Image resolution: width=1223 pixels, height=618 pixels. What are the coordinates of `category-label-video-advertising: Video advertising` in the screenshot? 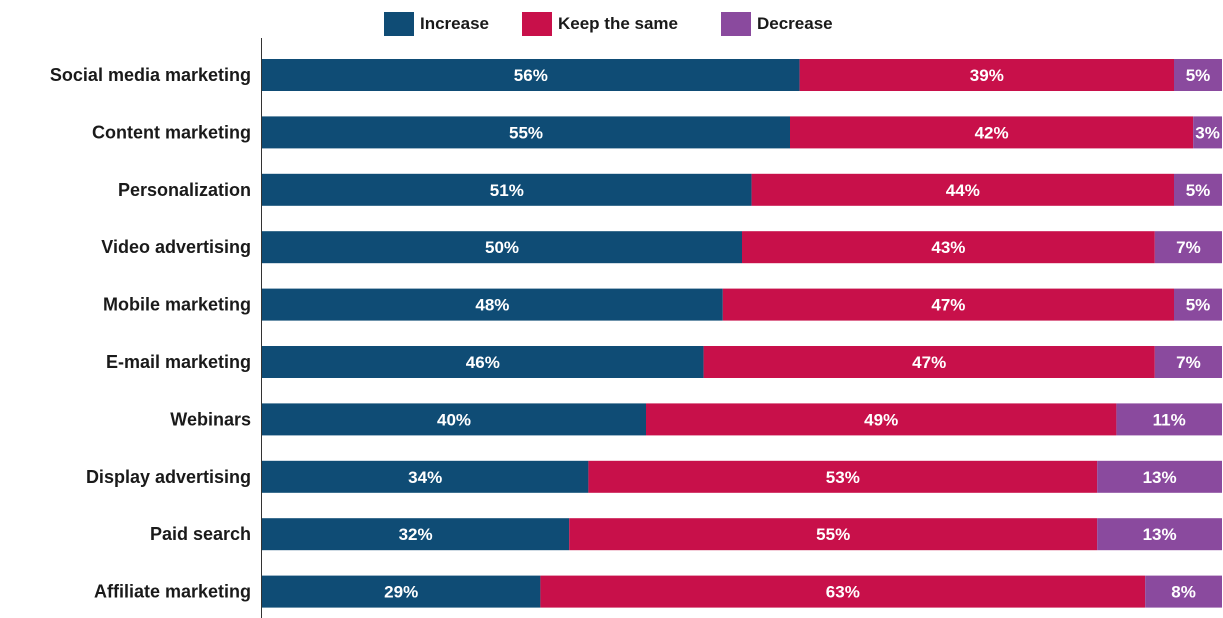 It's located at (176, 247).